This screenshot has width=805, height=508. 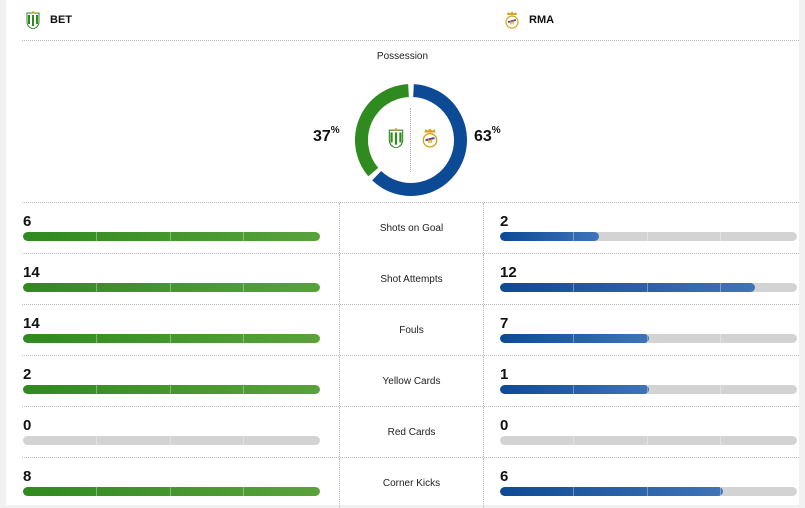 What do you see at coordinates (542, 20) in the screenshot?
I see `away-team-abbr: RMA` at bounding box center [542, 20].